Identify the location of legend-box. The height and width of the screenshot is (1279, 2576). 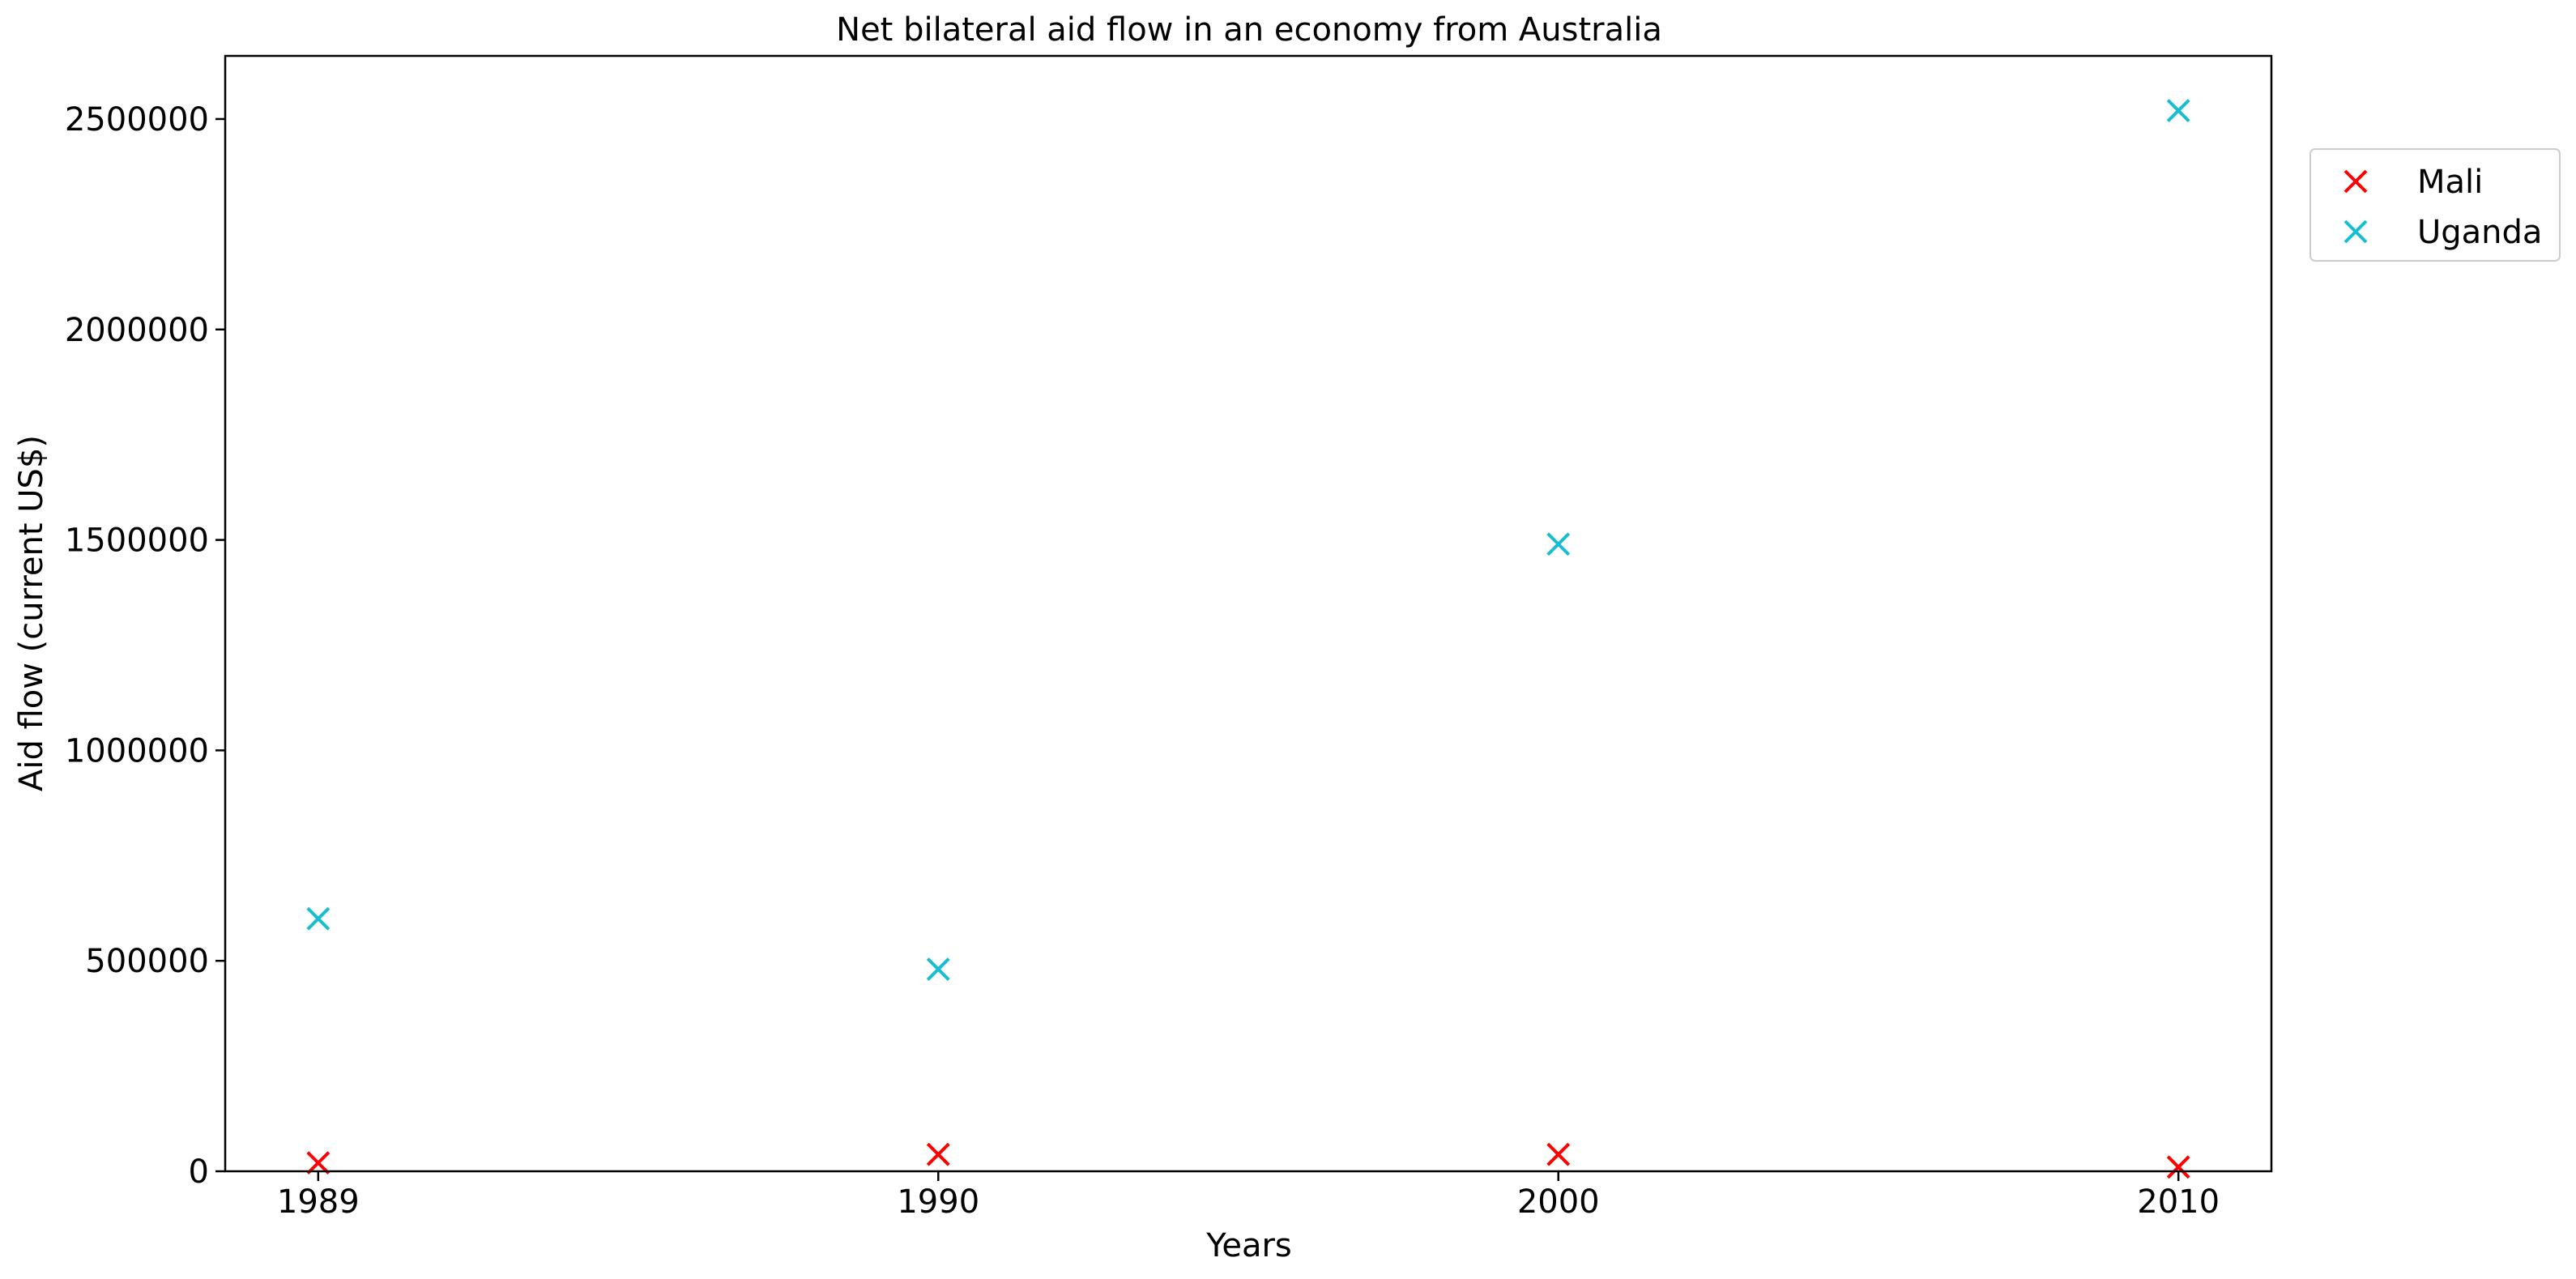
(2435, 205).